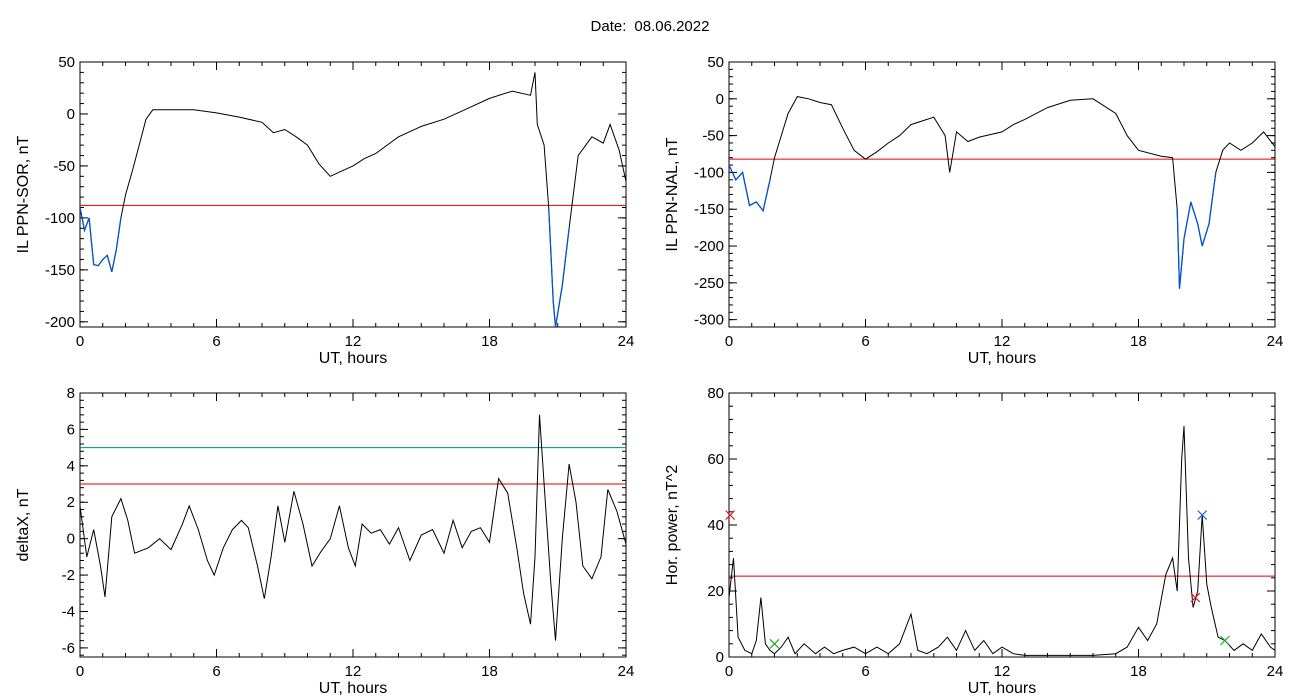  I want to click on y-tick-label: 8, so click(71, 393).